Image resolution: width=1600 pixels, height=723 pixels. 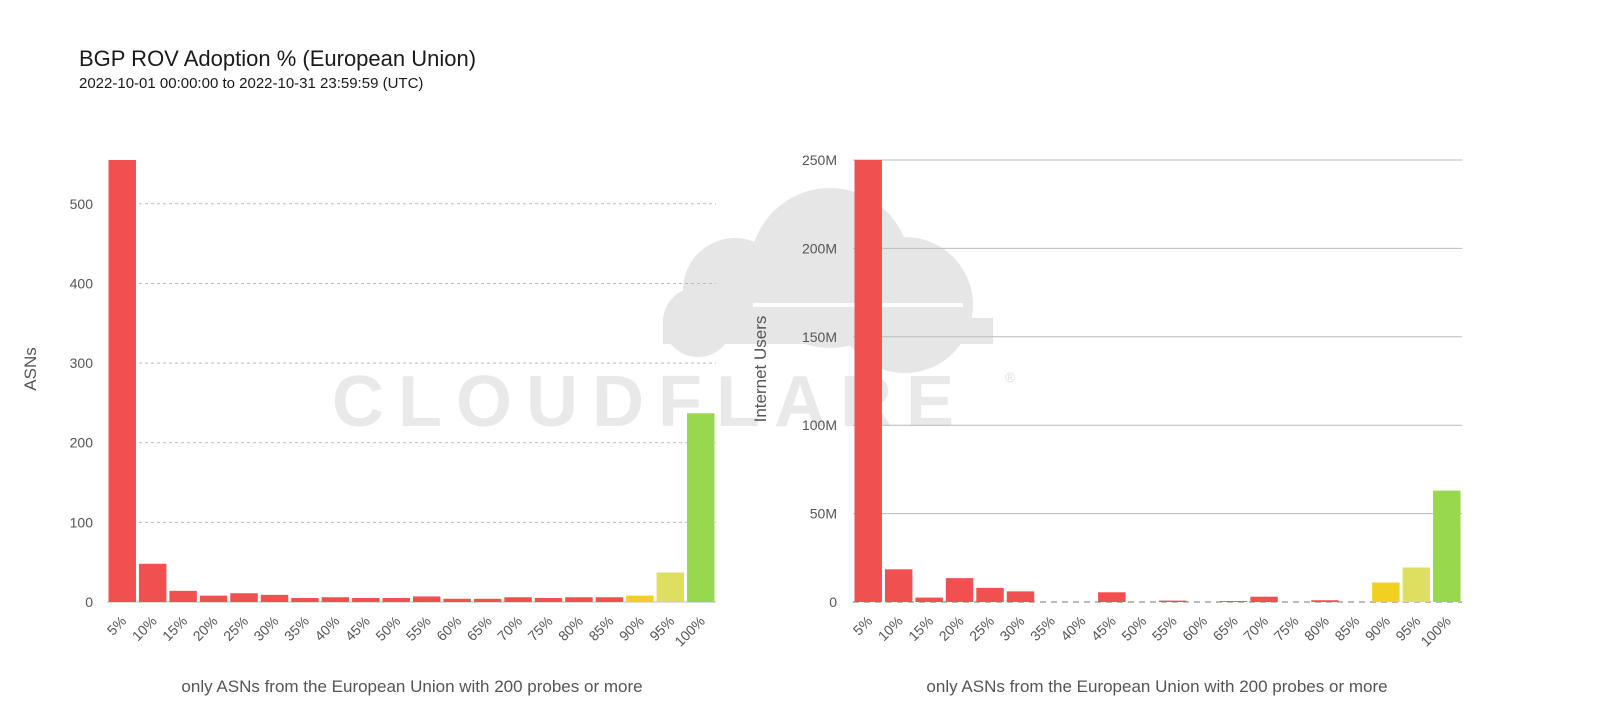 What do you see at coordinates (760, 369) in the screenshot?
I see `users-y-axis-title: Internet Users` at bounding box center [760, 369].